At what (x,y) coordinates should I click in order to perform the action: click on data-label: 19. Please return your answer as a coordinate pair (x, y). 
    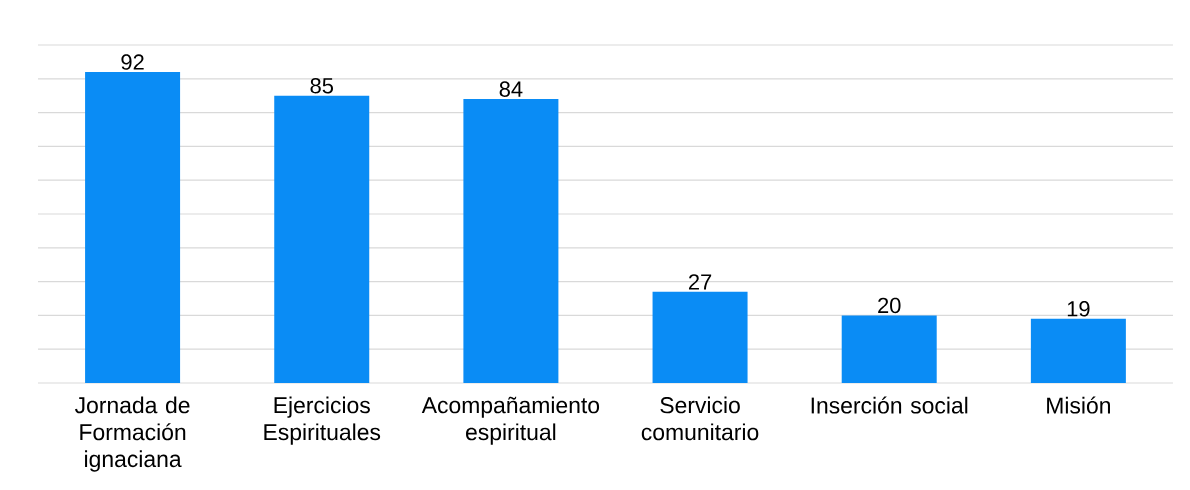
    Looking at the image, I should click on (1078, 309).